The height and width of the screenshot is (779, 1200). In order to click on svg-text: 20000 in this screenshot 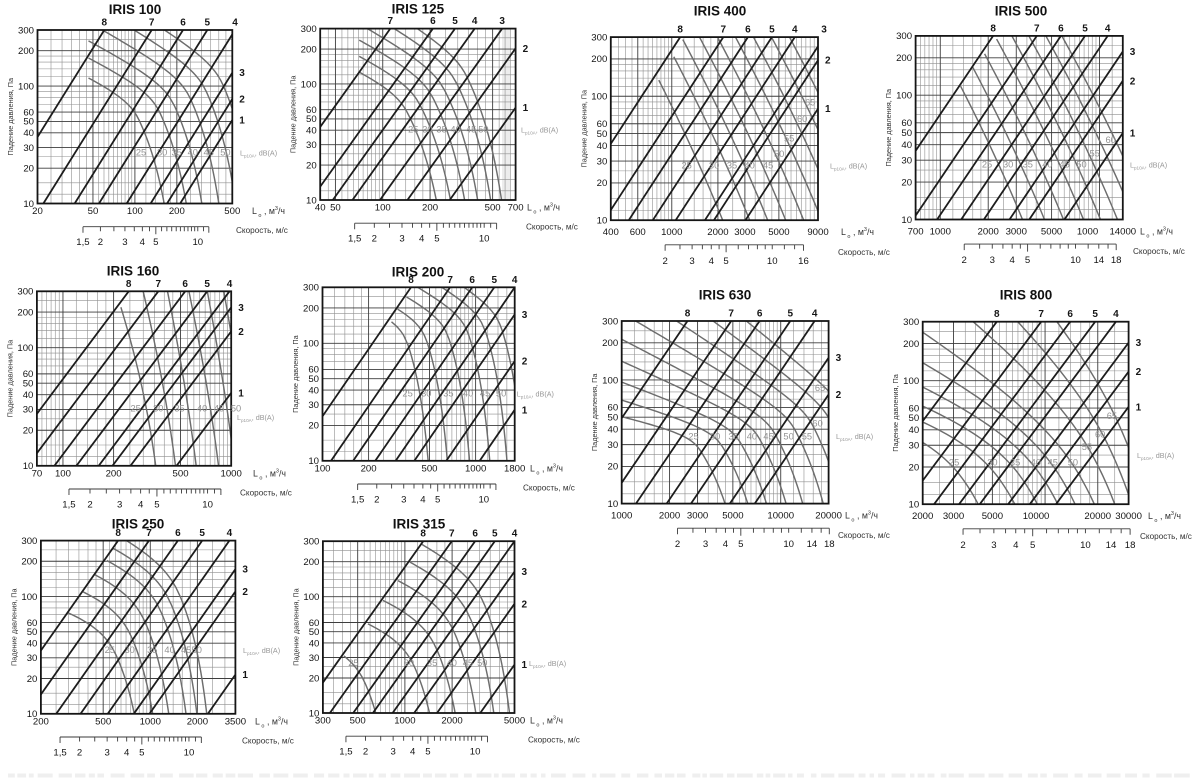, I will do `click(828, 515)`.